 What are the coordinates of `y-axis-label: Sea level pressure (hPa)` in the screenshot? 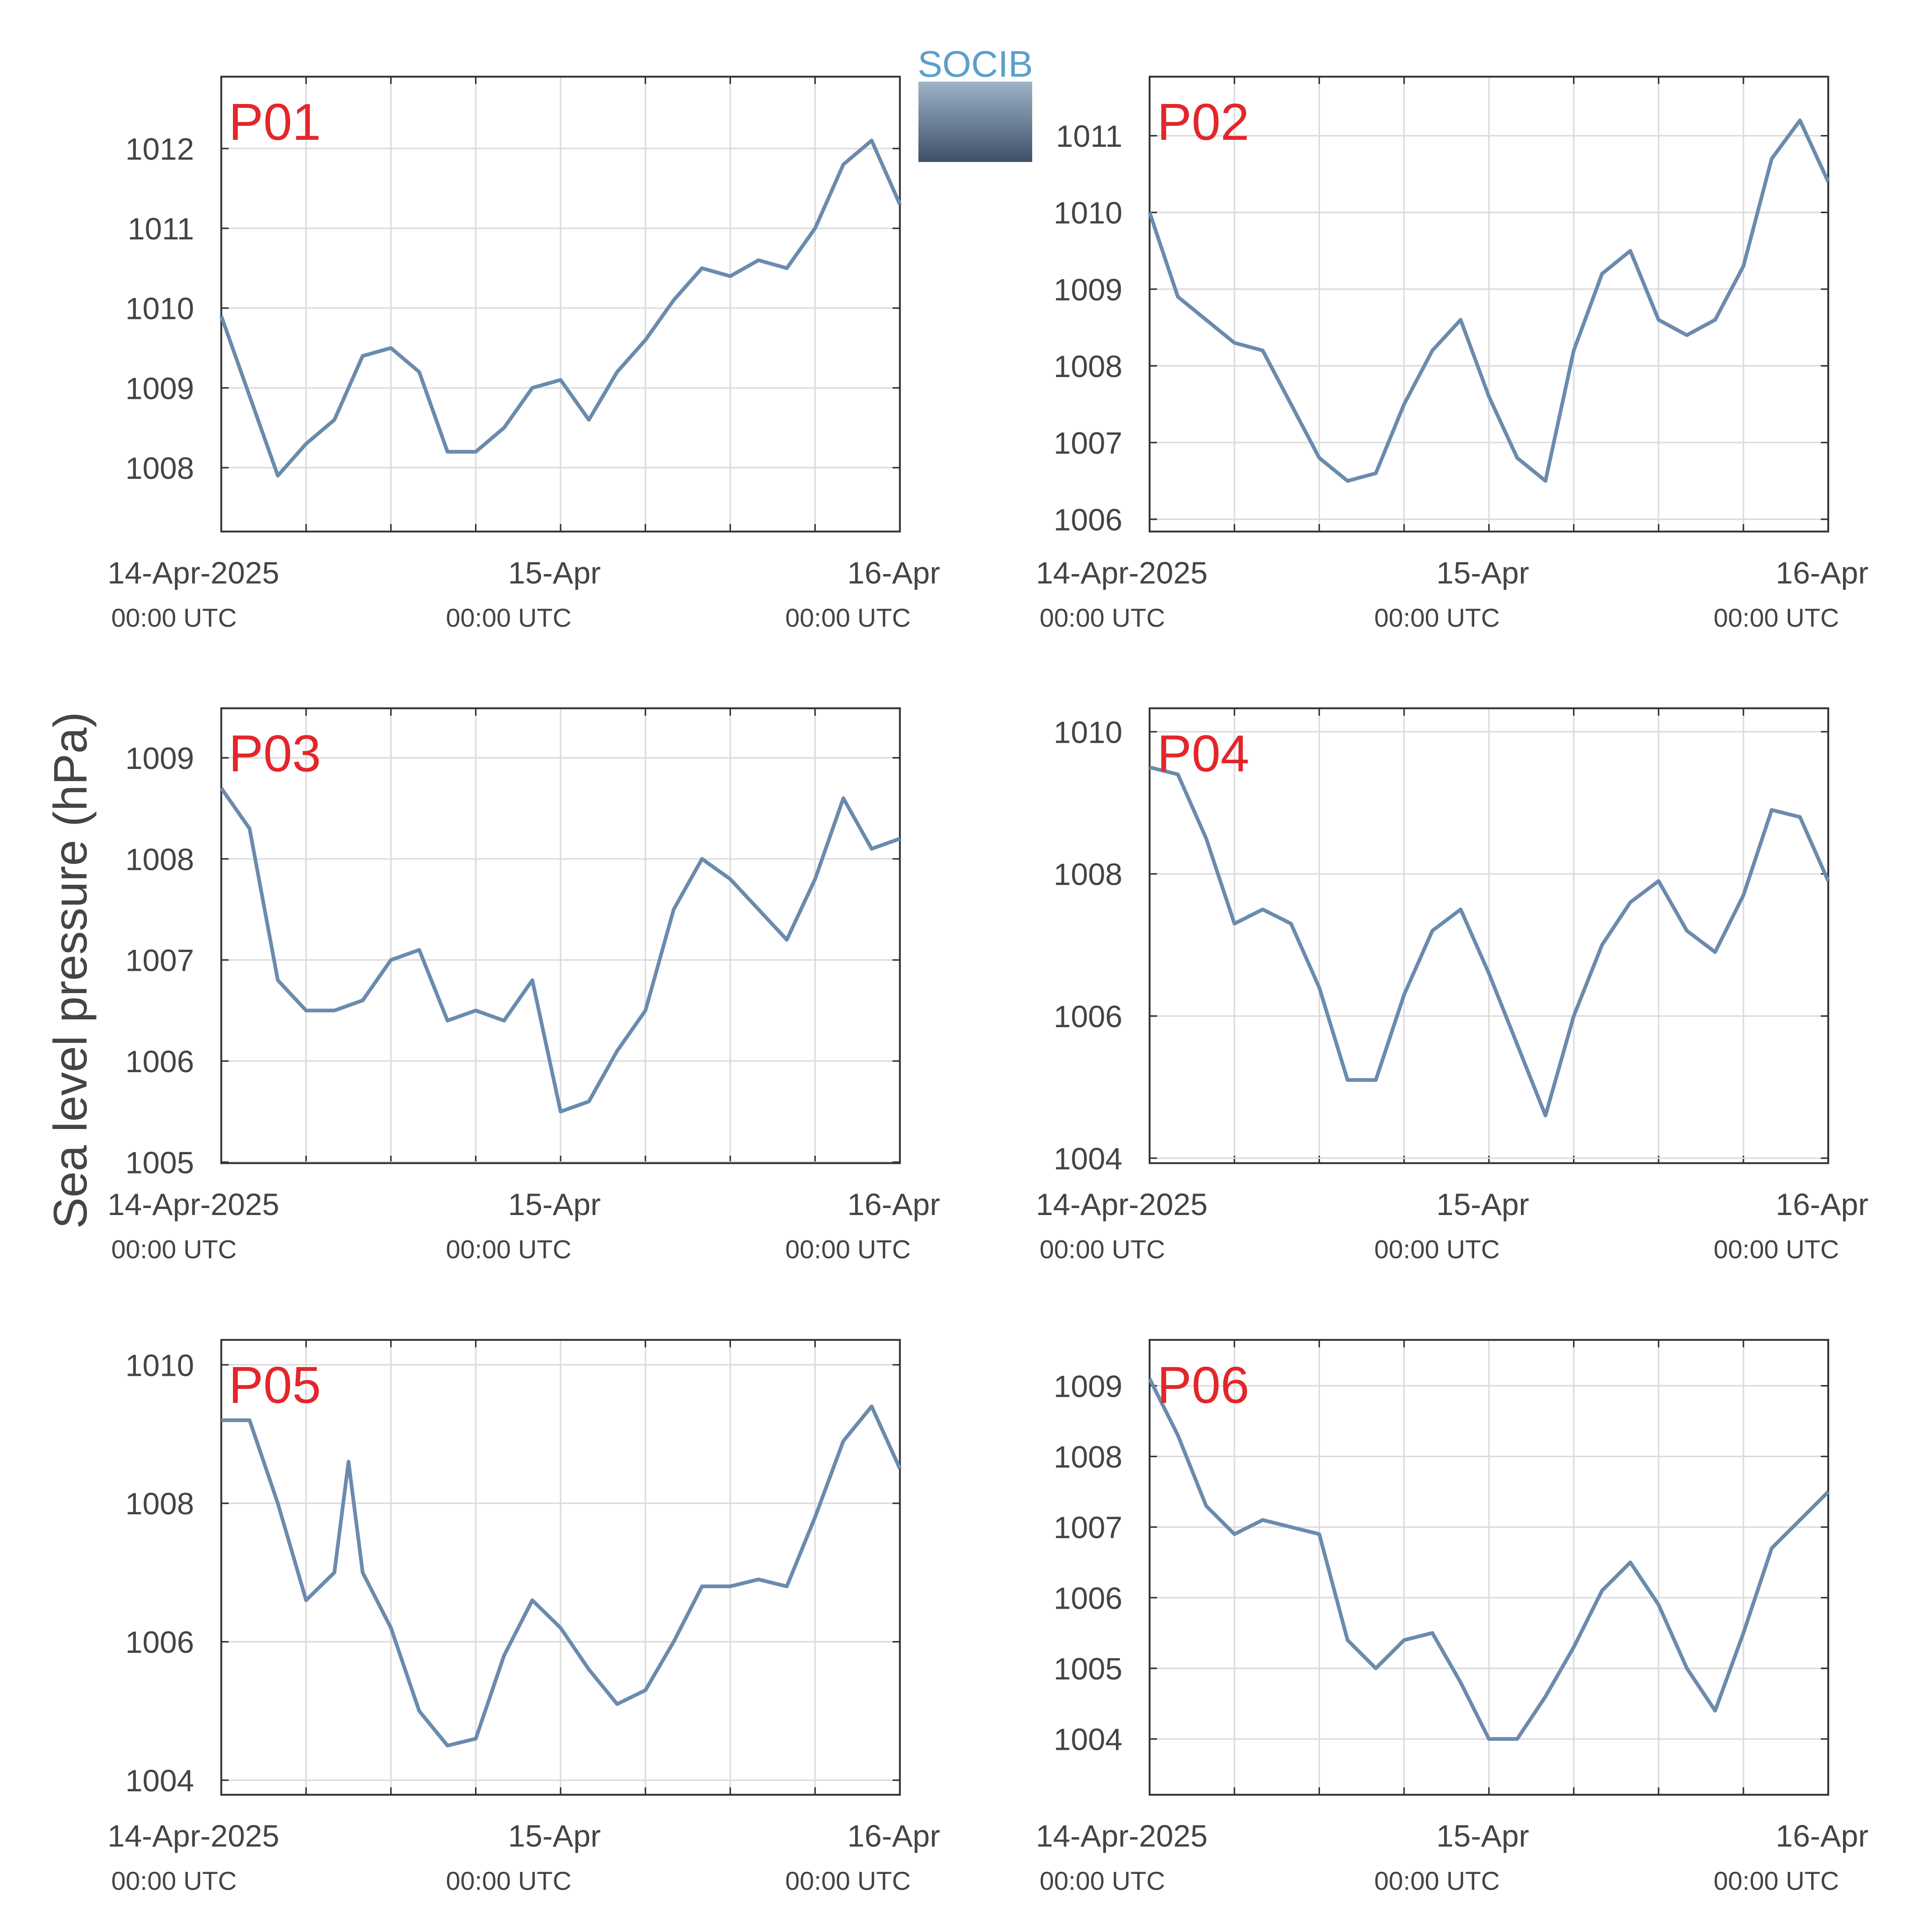 It's located at (70, 970).